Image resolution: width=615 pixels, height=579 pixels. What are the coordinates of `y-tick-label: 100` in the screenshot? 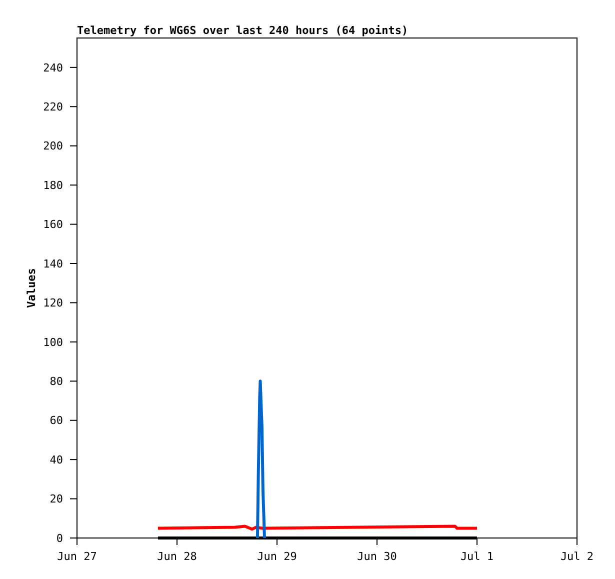 It's located at (53, 342).